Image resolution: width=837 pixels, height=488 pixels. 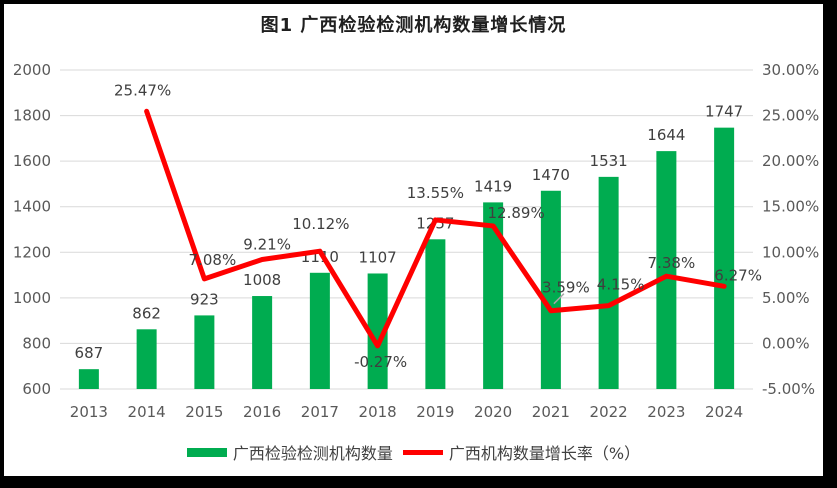 What do you see at coordinates (609, 161) in the screenshot?
I see `bar-value-label: 1531` at bounding box center [609, 161].